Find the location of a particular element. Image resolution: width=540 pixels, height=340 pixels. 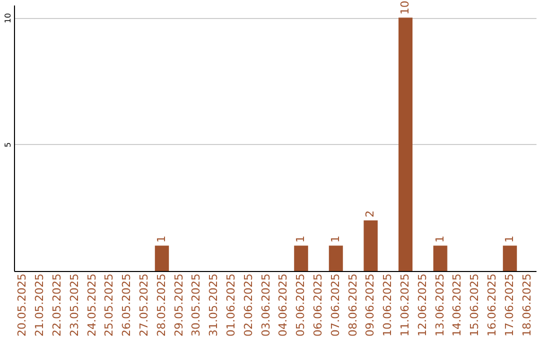

y-tick-label: 5 is located at coordinates (8, 145).